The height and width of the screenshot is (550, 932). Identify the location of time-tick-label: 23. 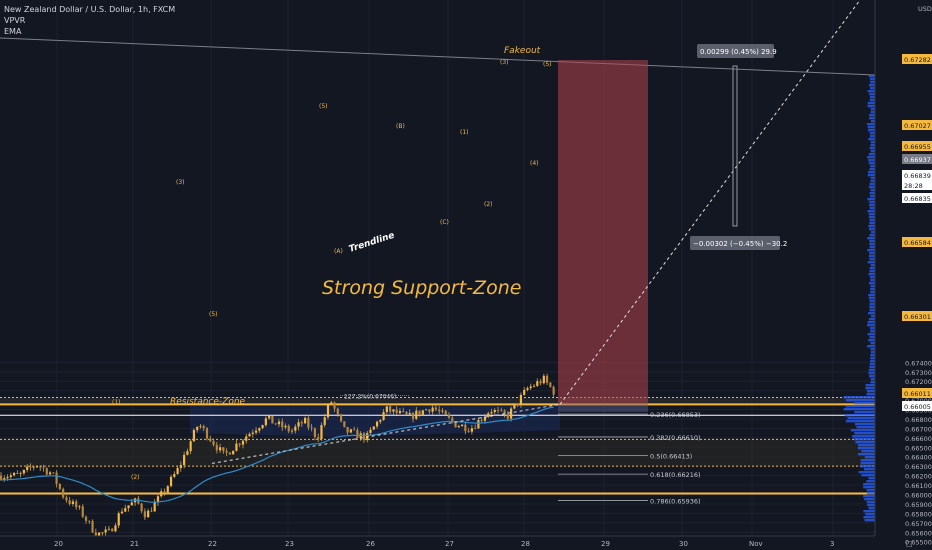
(289, 544).